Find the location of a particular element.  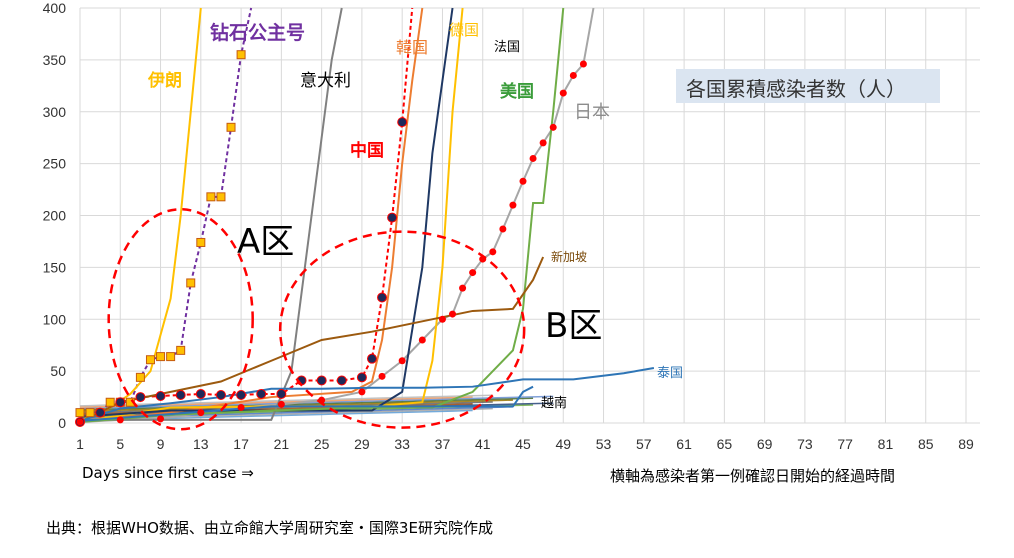

y-tick-label: 100 is located at coordinates (55, 319).